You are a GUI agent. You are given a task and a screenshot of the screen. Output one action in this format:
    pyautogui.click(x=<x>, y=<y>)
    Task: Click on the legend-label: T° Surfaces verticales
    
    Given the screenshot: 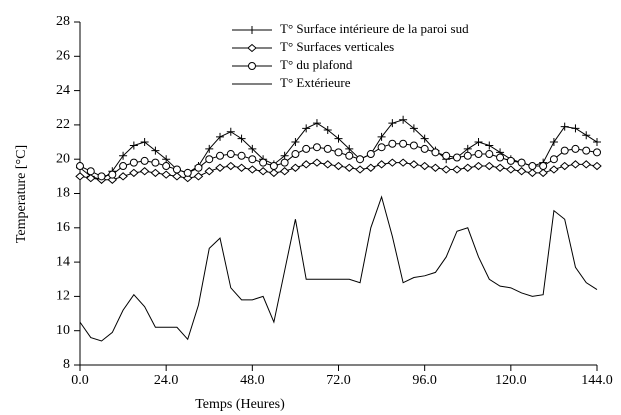 What is the action you would take?
    pyautogui.click(x=337, y=46)
    